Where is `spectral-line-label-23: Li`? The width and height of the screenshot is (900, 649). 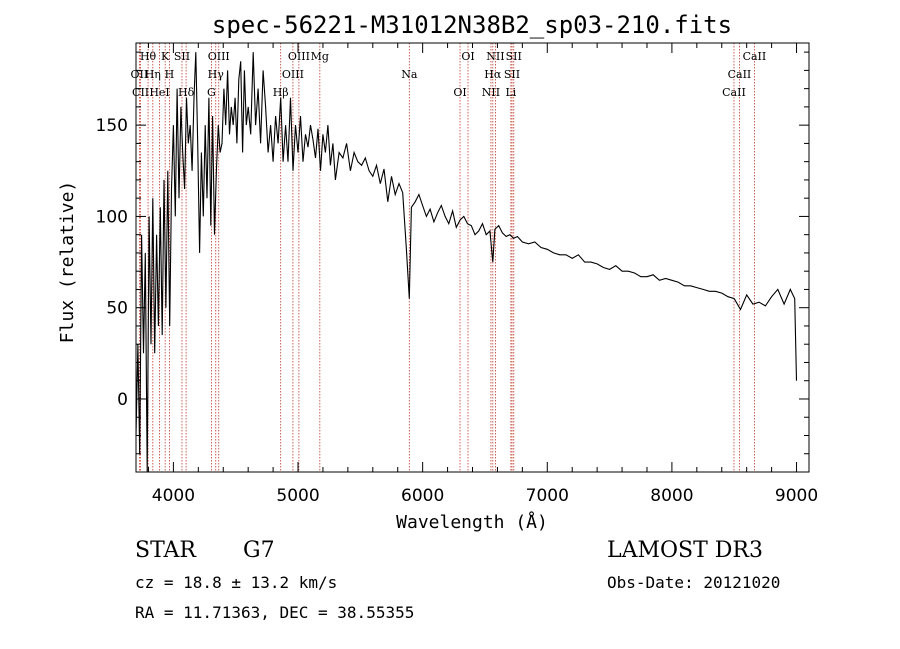 spectral-line-label-23: Li is located at coordinates (510, 92).